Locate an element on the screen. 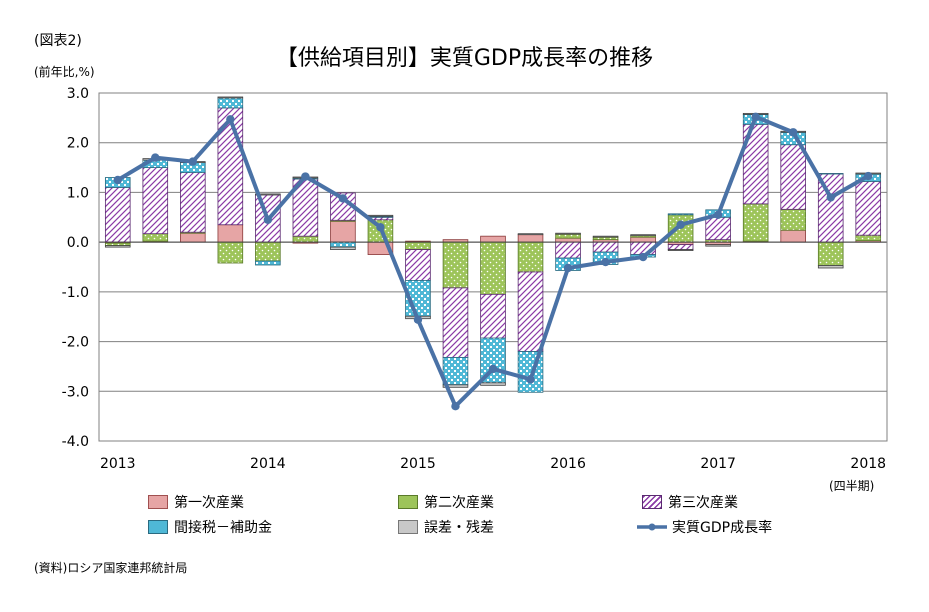 The width and height of the screenshot is (929, 612). y-tick-label: -2.0 is located at coordinates (75, 343).